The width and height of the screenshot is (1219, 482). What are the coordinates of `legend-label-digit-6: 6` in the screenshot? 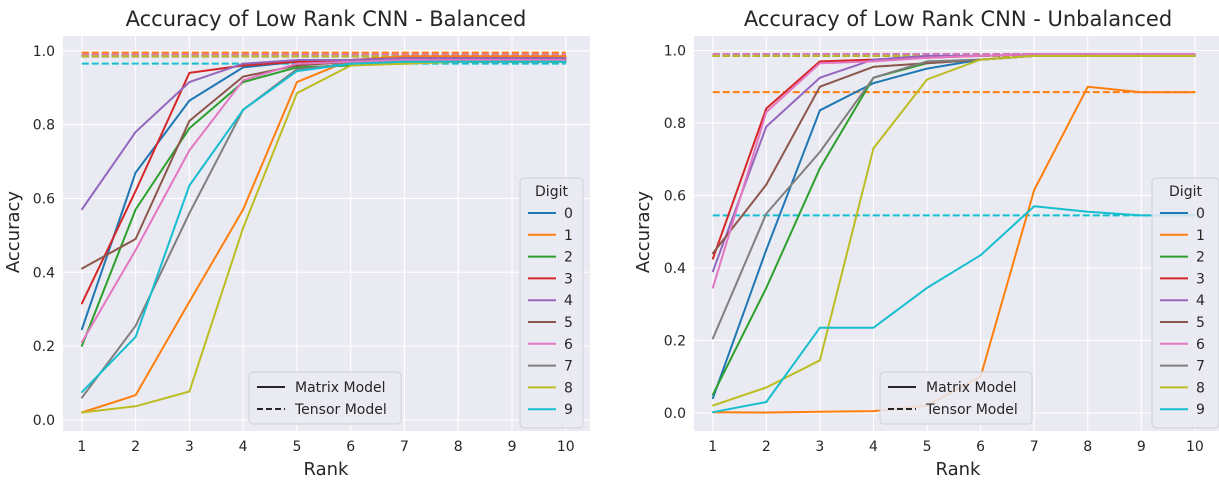 It's located at (1200, 345).